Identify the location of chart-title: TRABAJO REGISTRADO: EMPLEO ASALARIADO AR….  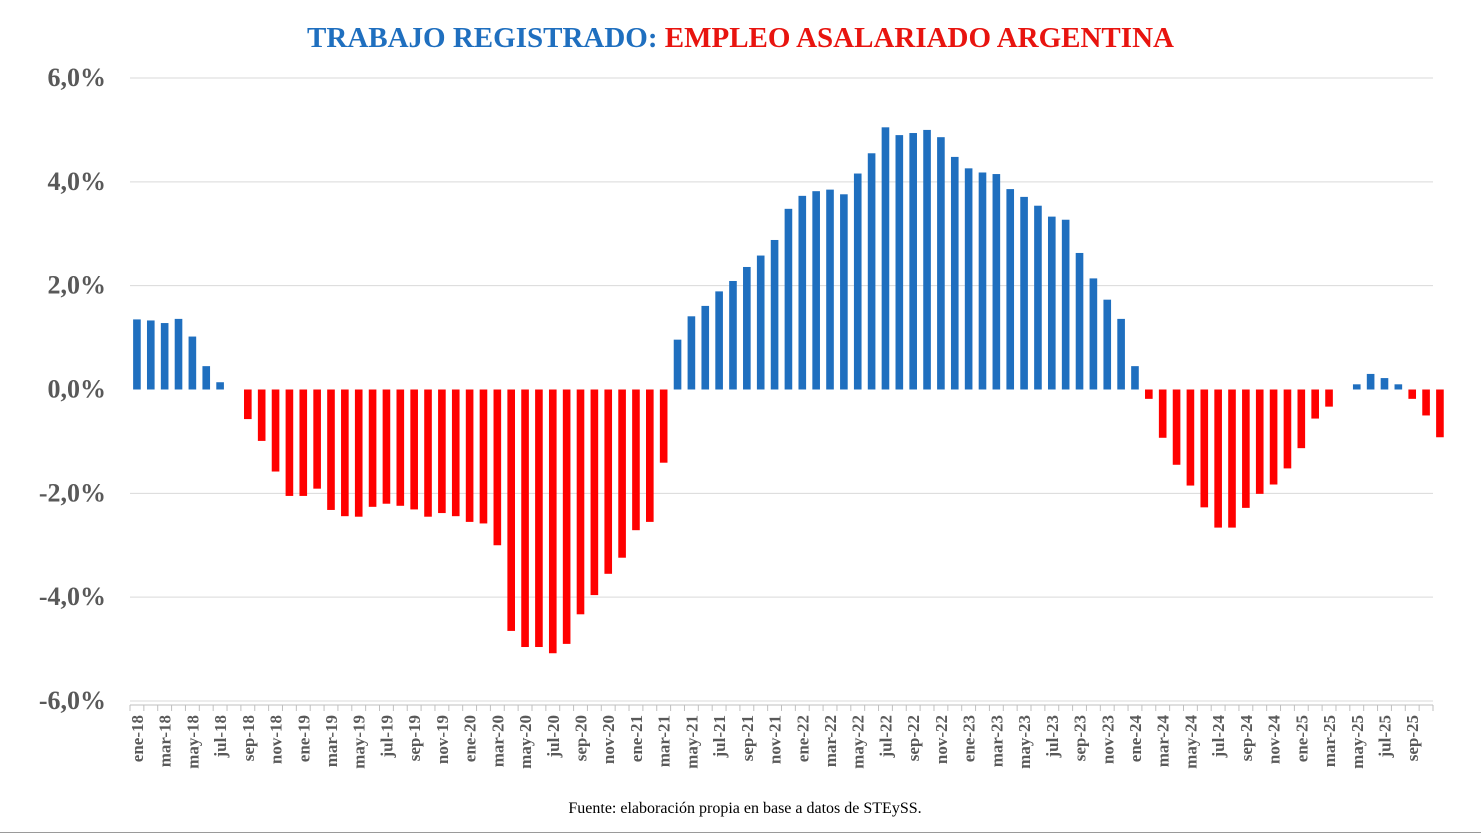
(740, 38).